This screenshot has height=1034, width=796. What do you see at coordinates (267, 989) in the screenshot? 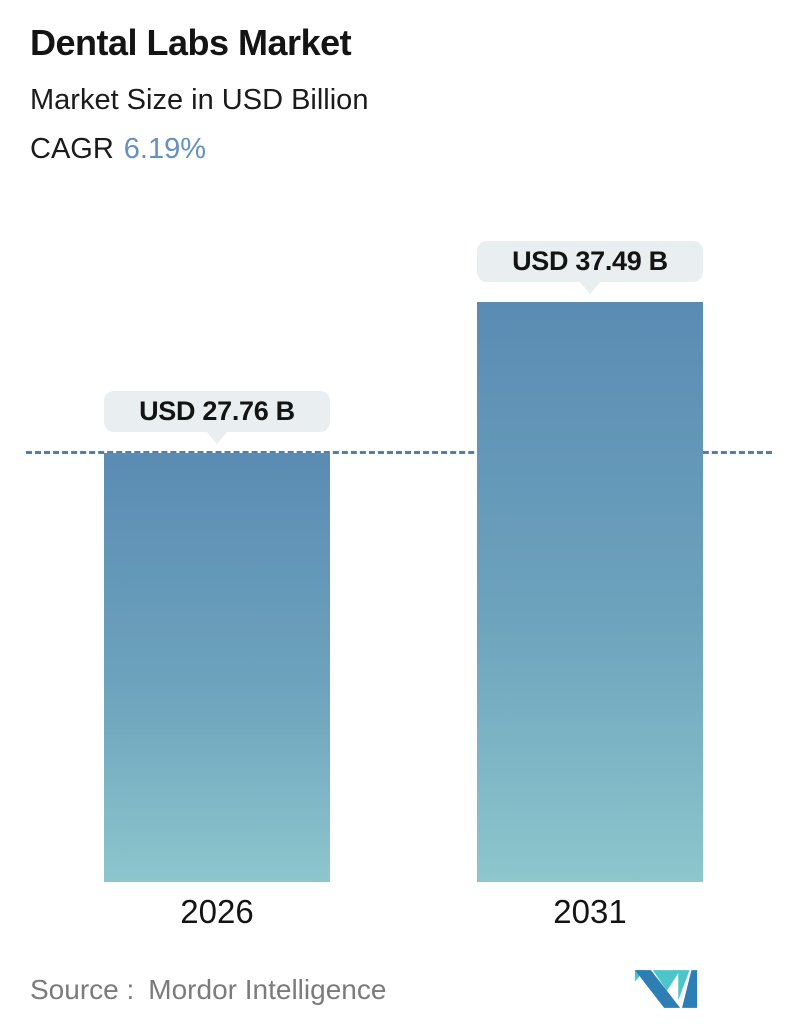
I see `source-value: Mordor Intelligence` at bounding box center [267, 989].